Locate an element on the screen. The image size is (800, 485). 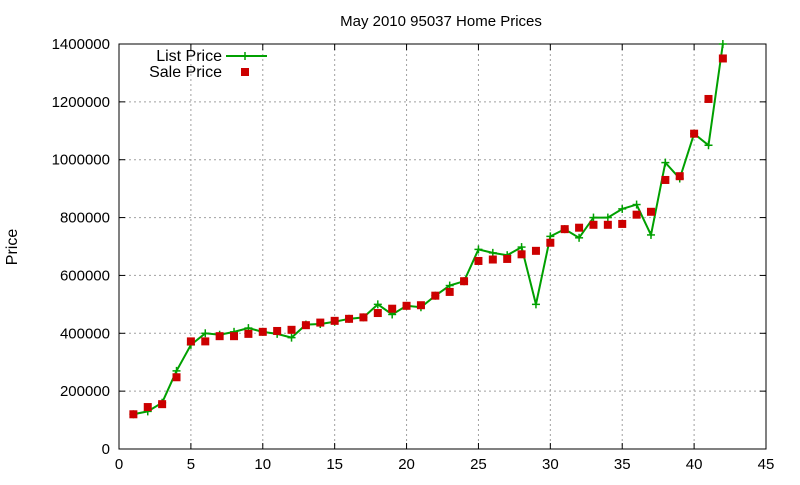
x-tick-label: 45 is located at coordinates (766, 464).